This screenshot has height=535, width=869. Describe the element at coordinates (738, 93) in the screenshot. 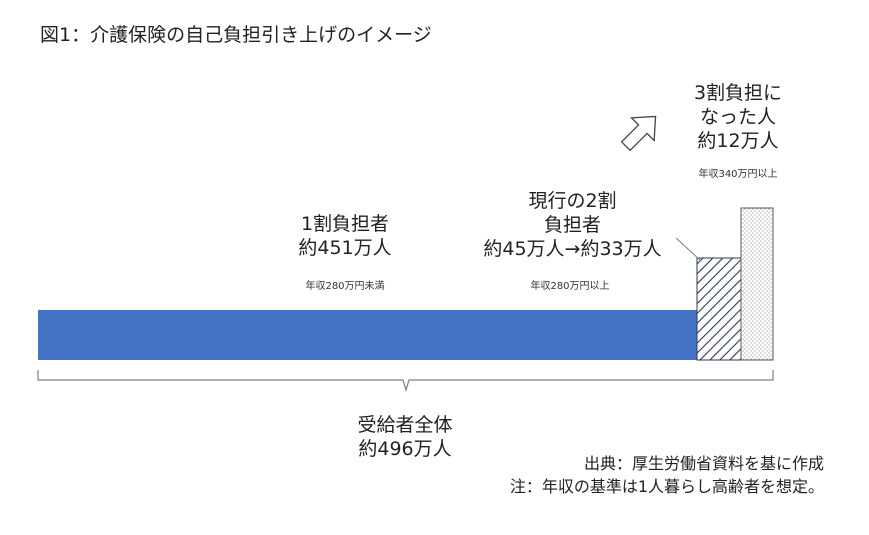

I see `three-wari-line-1: 3割負担に` at that location.